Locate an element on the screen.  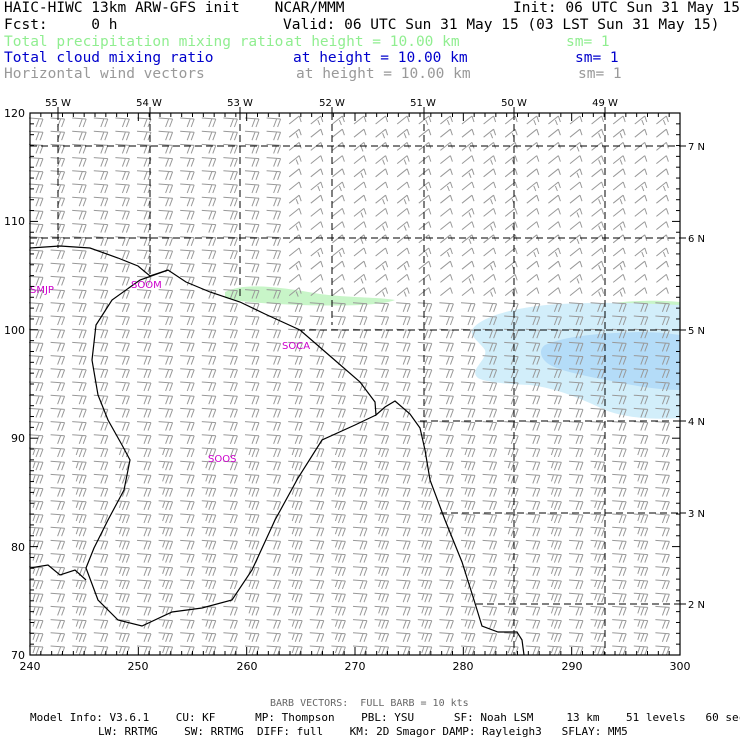
forecast-hour: Fcst: 0 h is located at coordinates (61, 25).